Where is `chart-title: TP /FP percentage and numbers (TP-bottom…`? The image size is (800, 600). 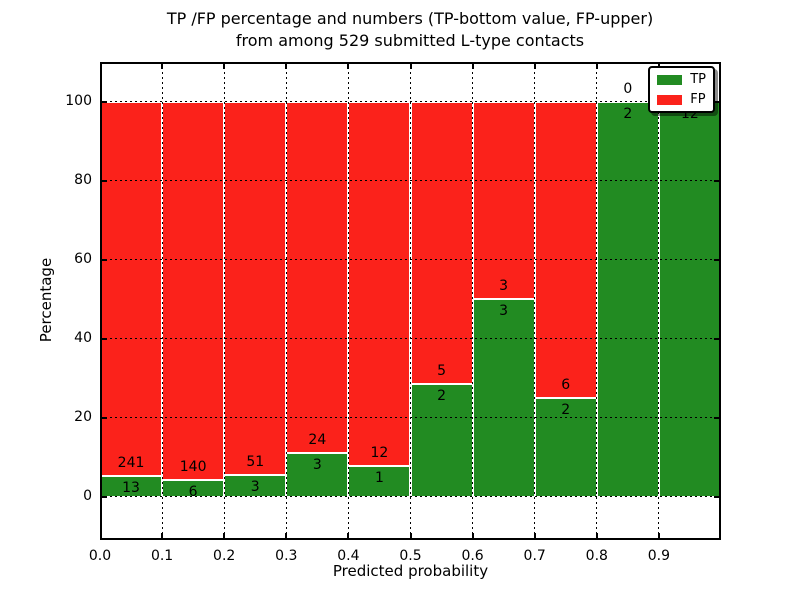
chart-title: TP /FP percentage and numbers (TP-bottom… is located at coordinates (410, 30).